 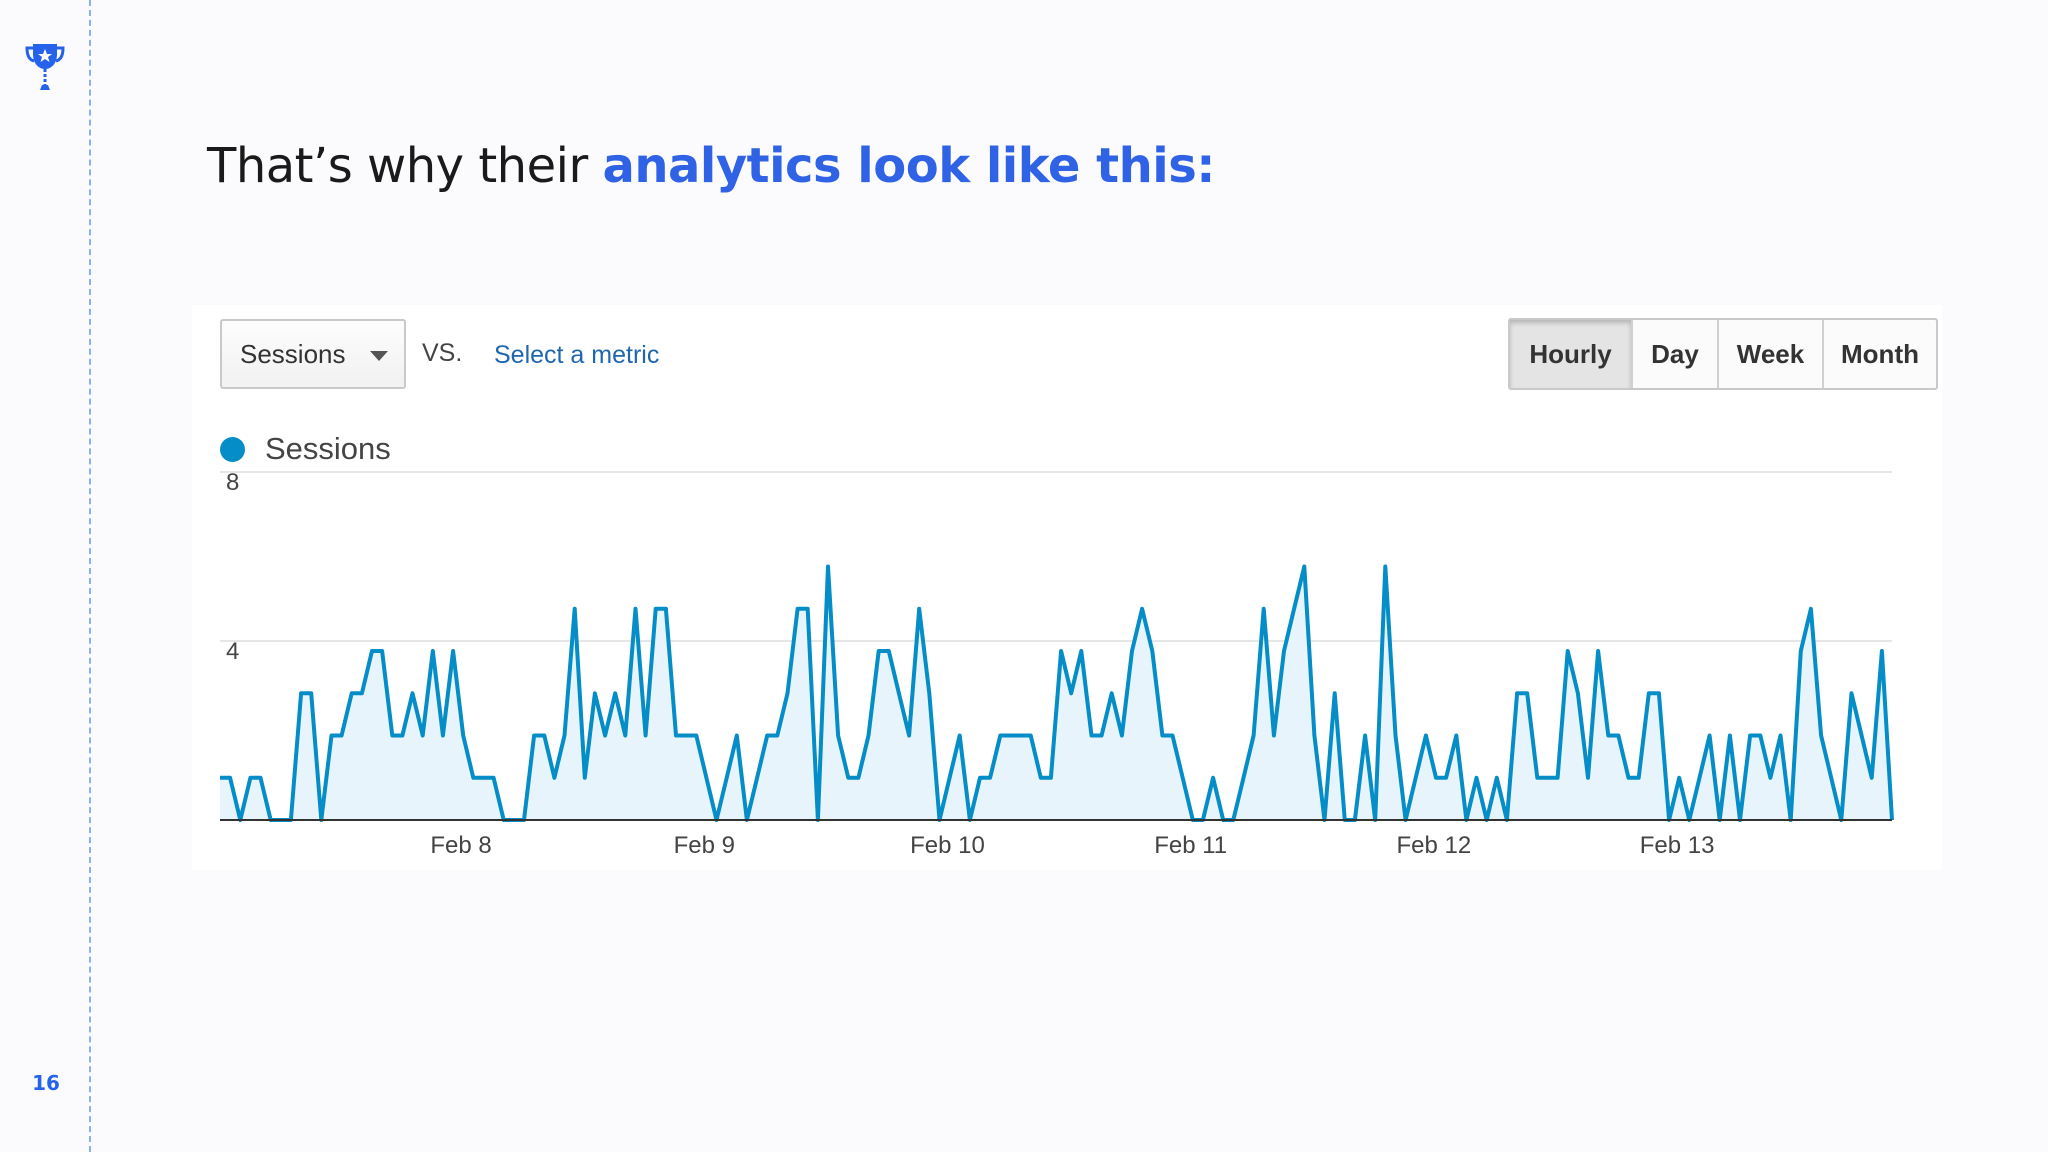 What do you see at coordinates (1434, 845) in the screenshot?
I see `x-tick-label: Feb 12` at bounding box center [1434, 845].